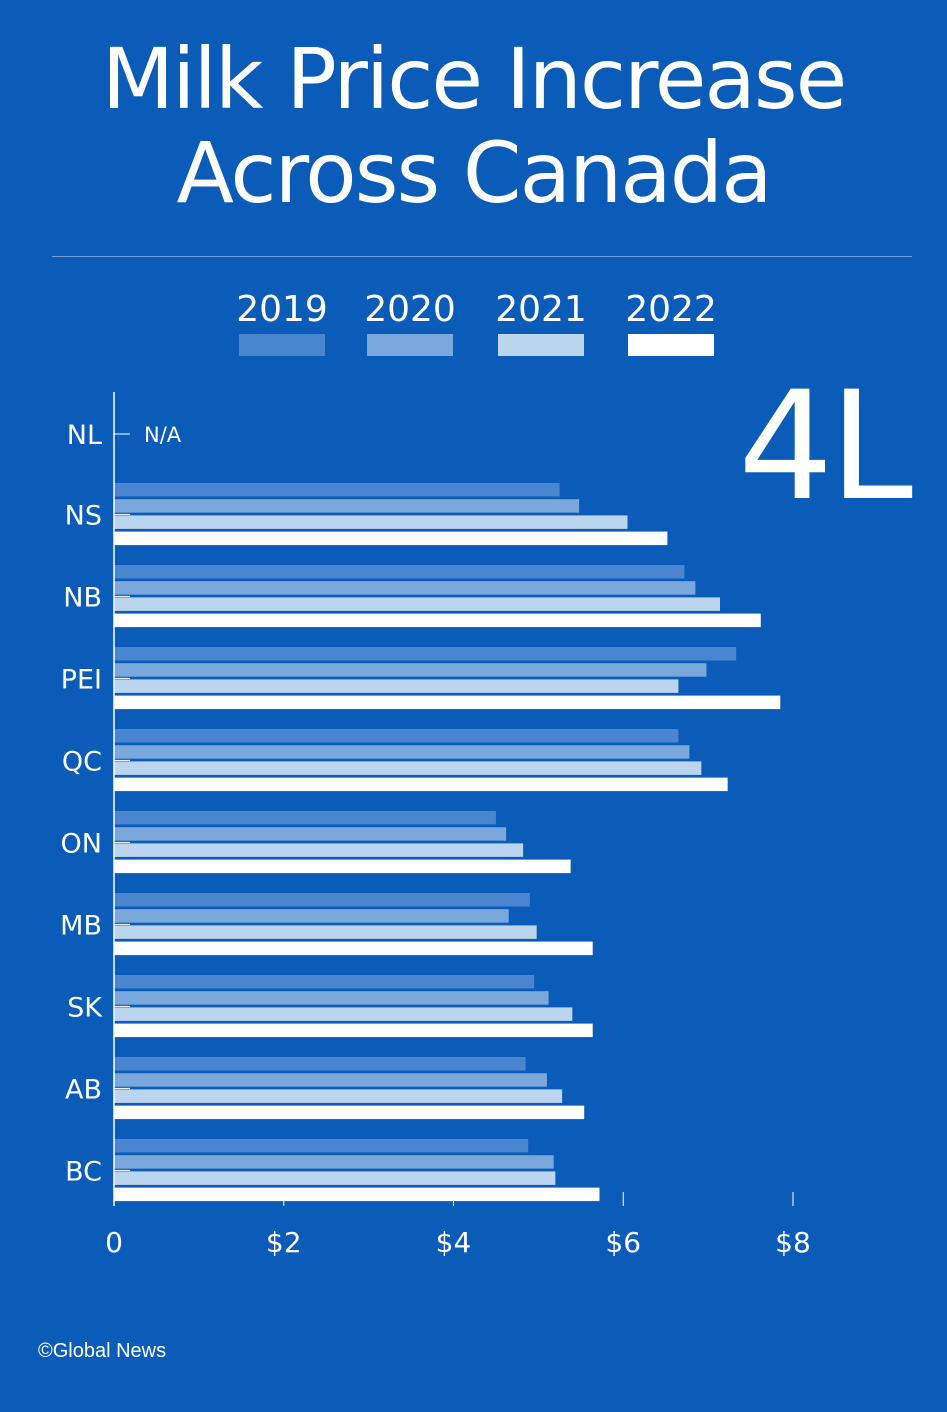  What do you see at coordinates (84, 435) in the screenshot?
I see `category-label-nl: NL` at bounding box center [84, 435].